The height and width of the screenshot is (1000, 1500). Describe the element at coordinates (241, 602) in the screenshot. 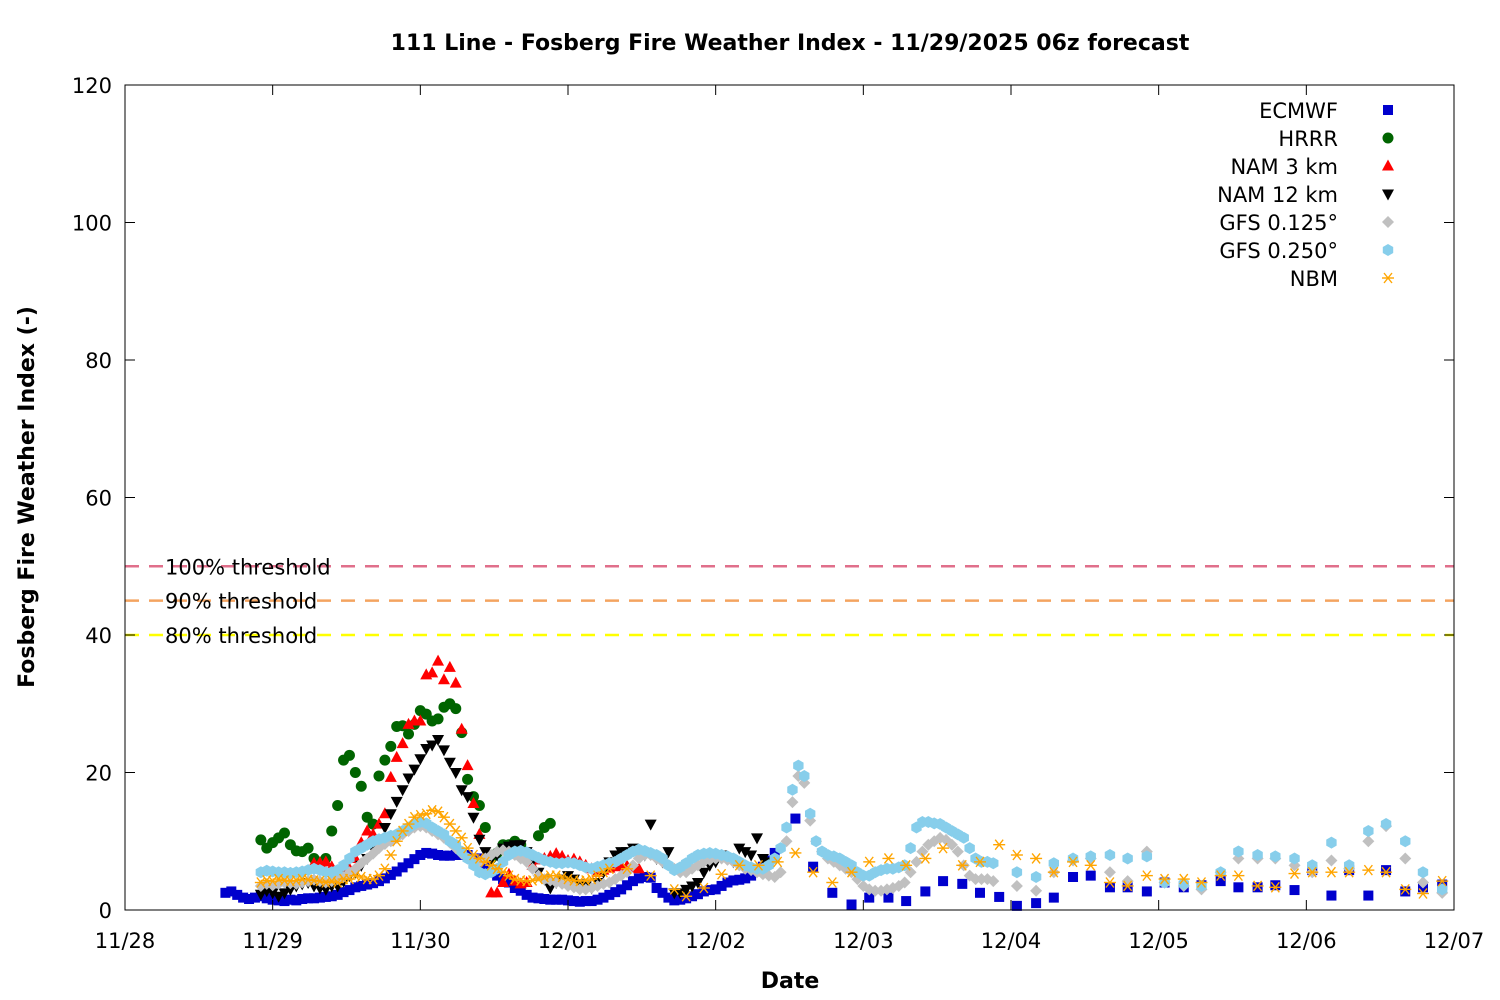

I see `threshold-label: 90% threshold` at that location.